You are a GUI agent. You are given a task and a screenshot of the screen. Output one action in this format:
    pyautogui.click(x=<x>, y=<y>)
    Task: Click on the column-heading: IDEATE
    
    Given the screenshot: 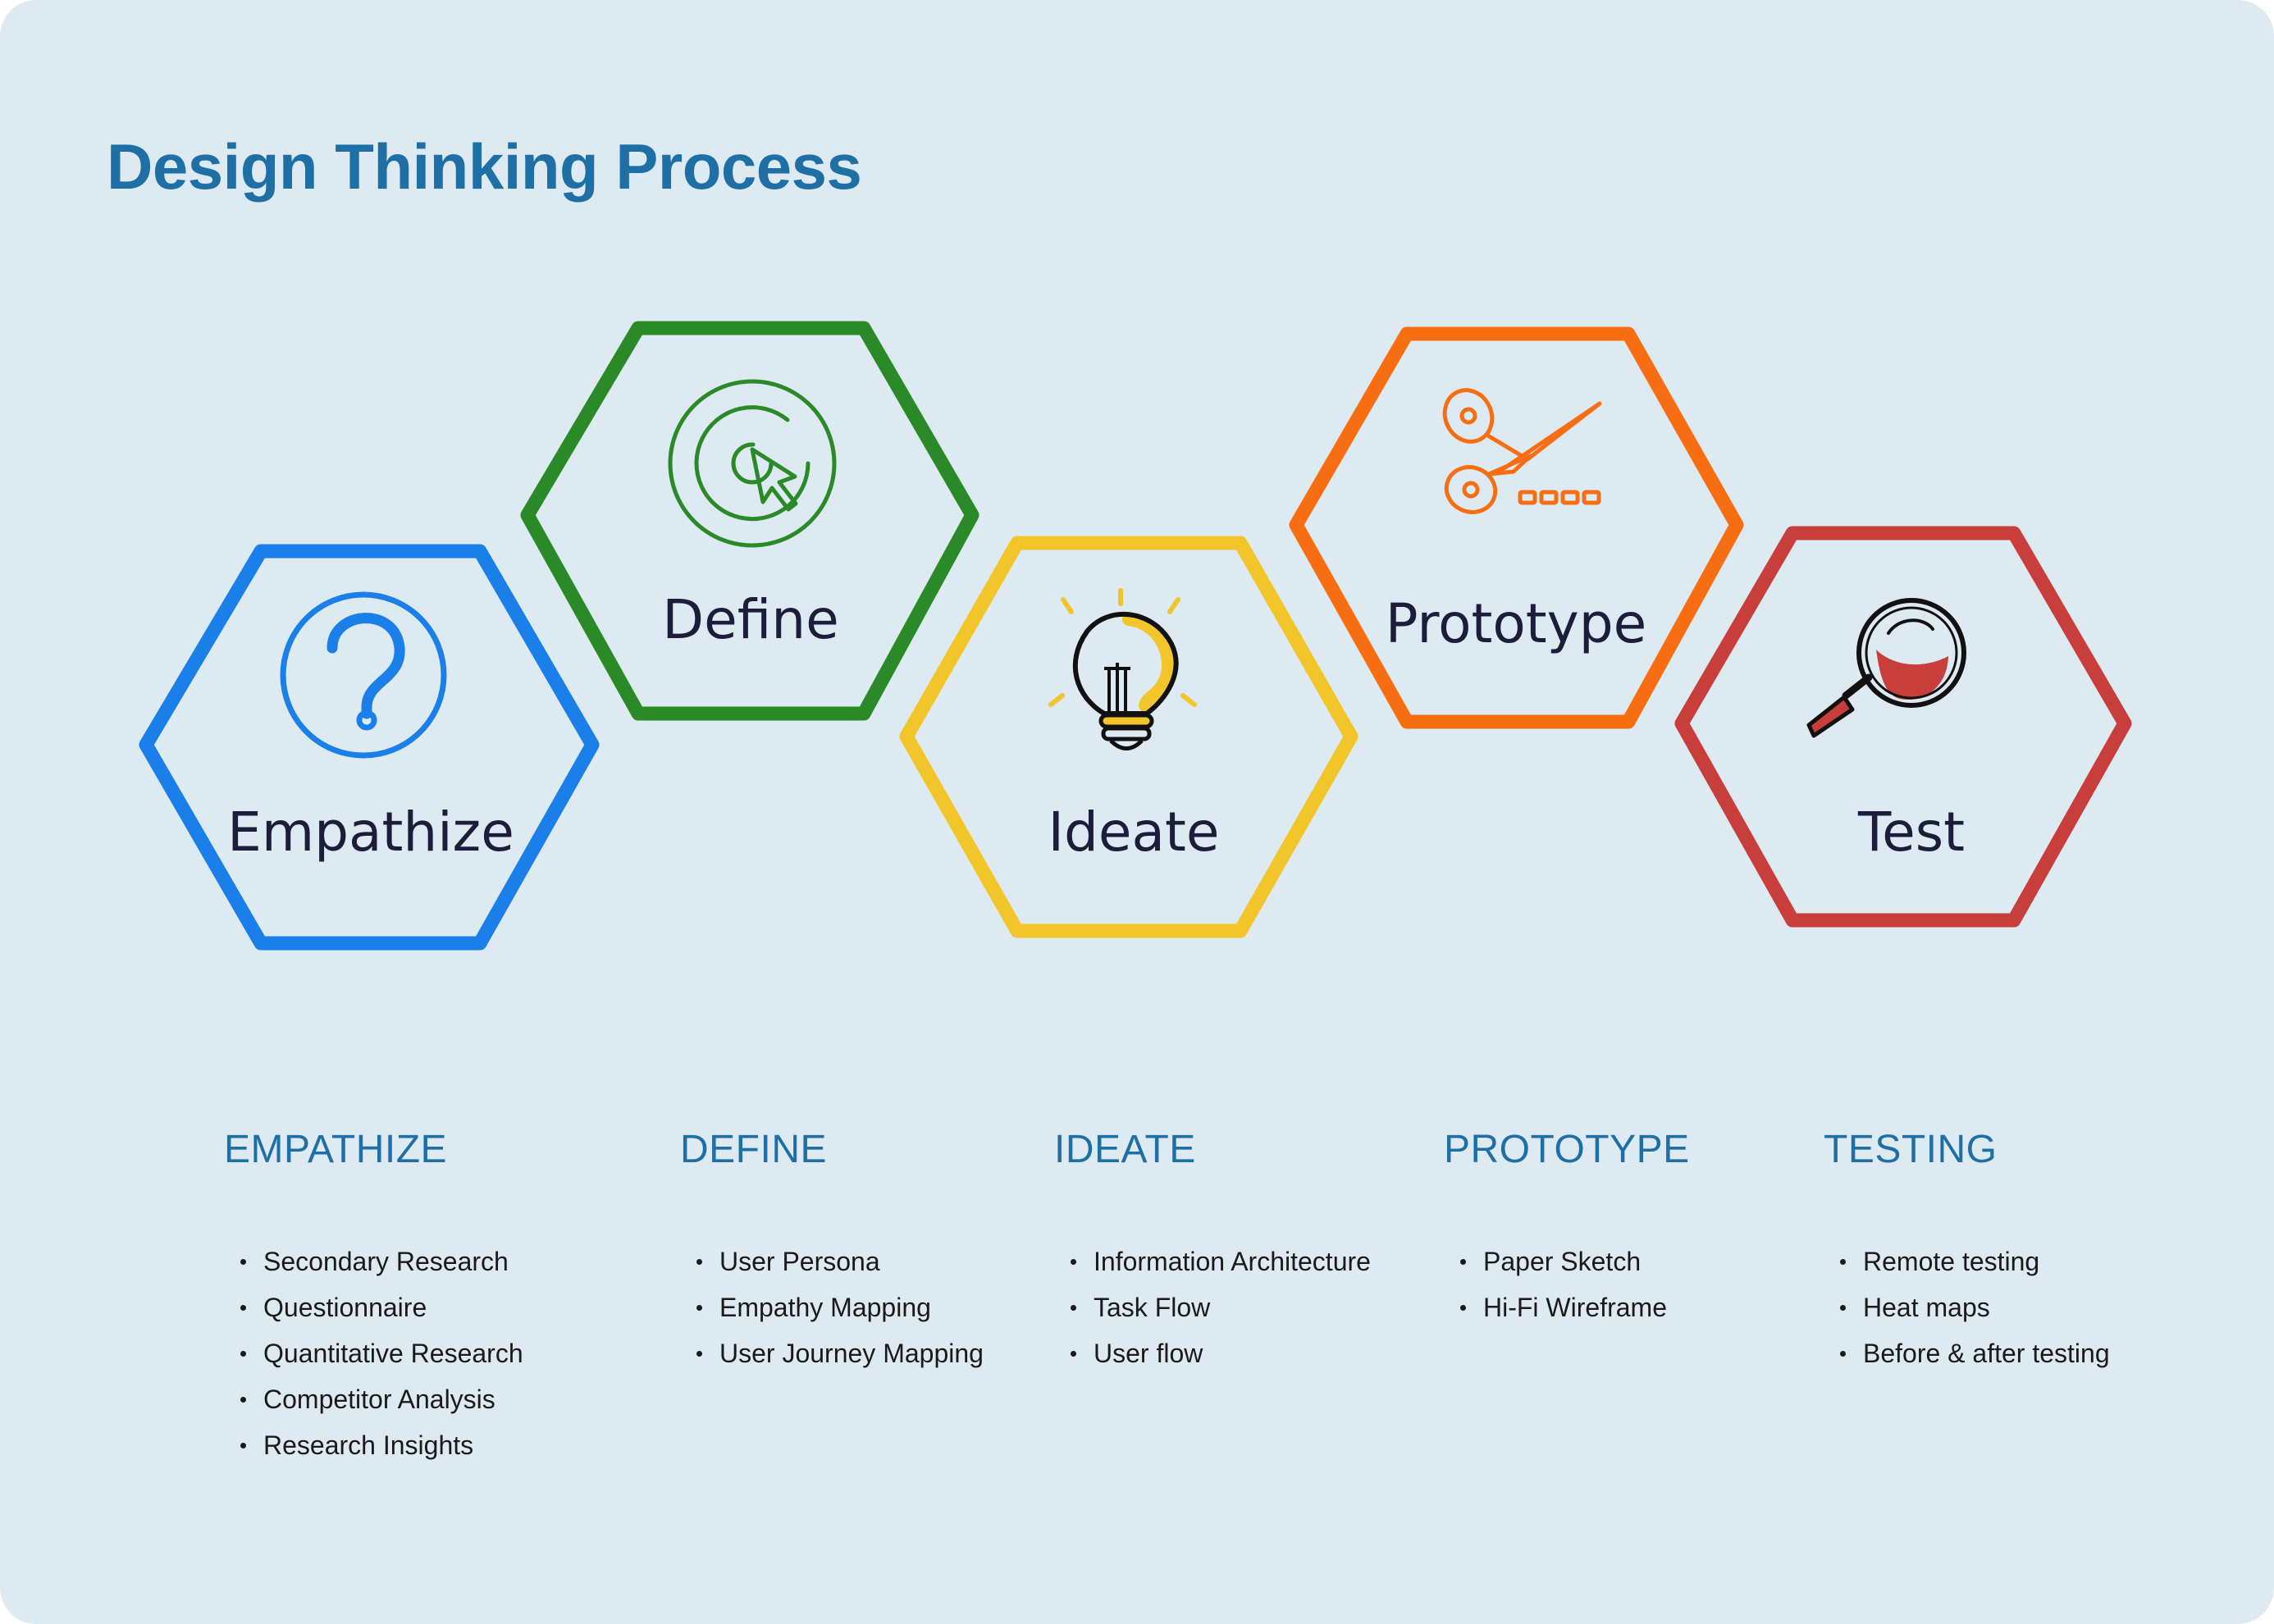 What is the action you would take?
    pyautogui.click(x=1125, y=1149)
    